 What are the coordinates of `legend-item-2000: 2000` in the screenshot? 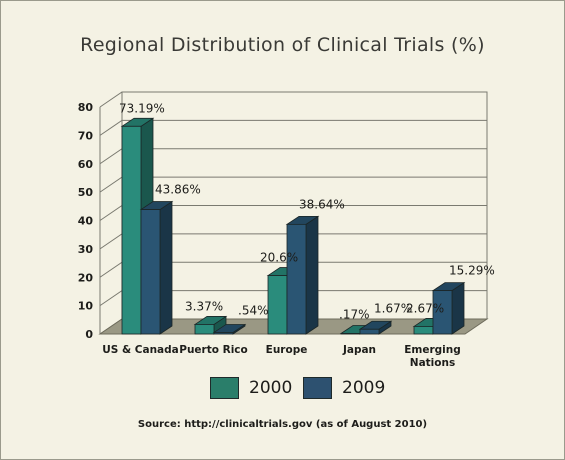 It's located at (251, 388).